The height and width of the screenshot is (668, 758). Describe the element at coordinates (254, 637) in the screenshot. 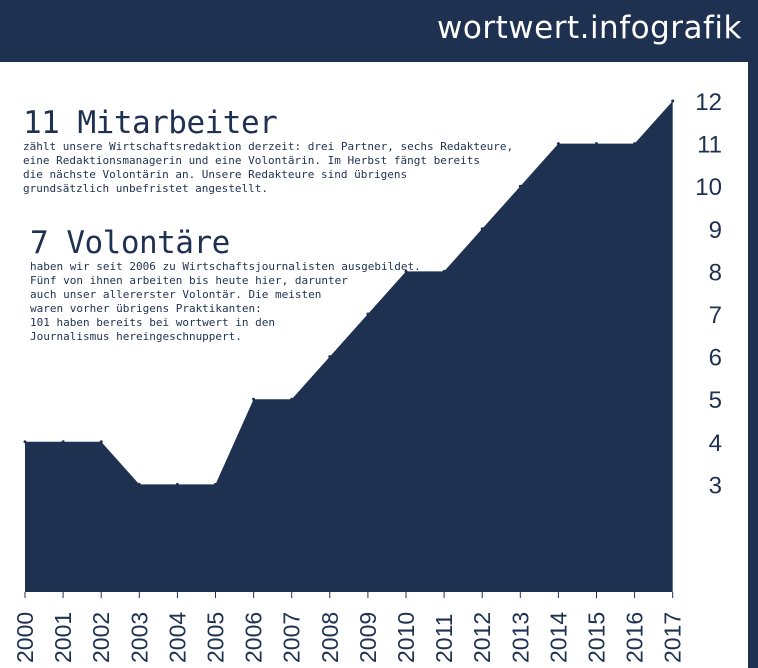

I see `x-tick-label: 2006` at that location.